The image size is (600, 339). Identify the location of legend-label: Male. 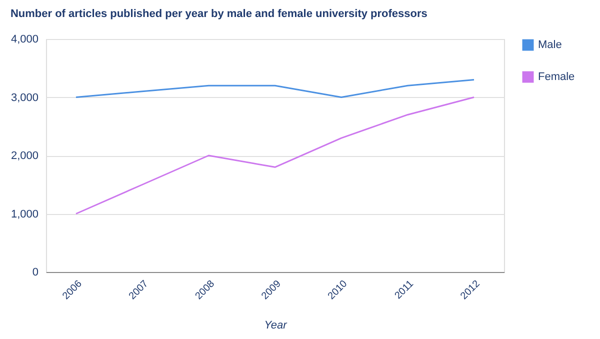
(550, 45).